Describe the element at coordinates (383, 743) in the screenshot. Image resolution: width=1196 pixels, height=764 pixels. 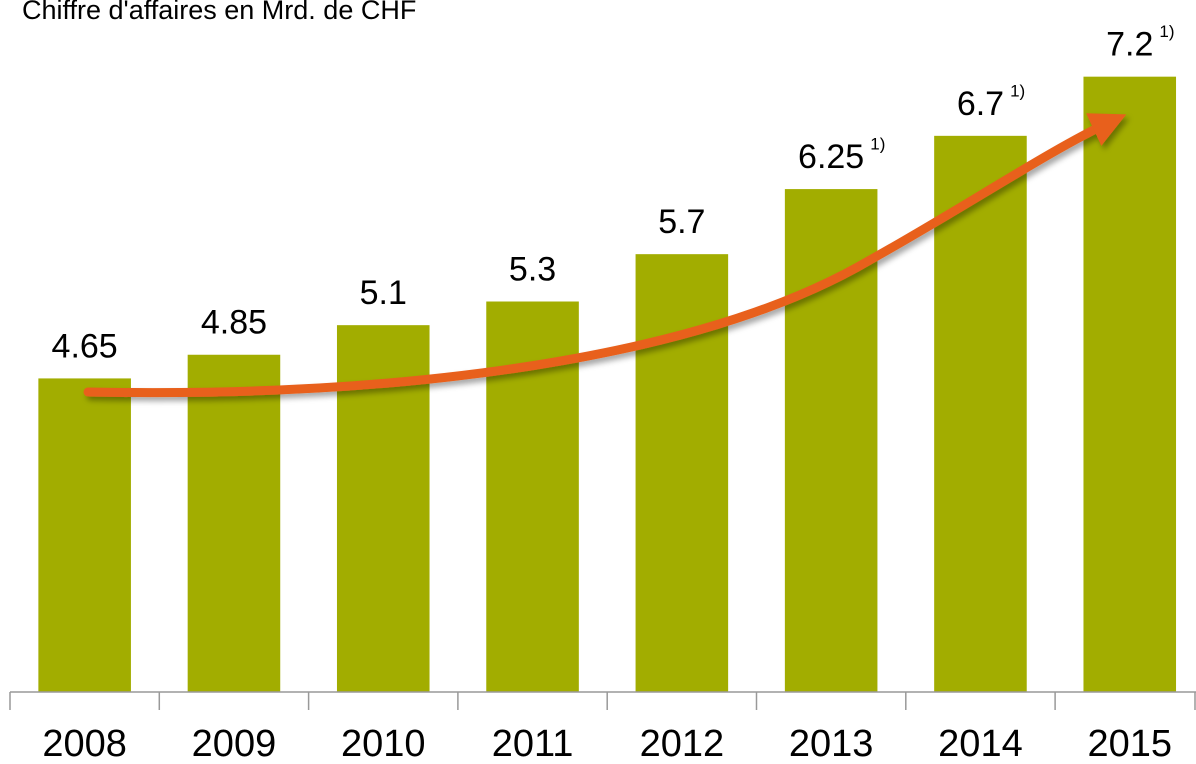
I see `x-tick-label: 2010` at that location.